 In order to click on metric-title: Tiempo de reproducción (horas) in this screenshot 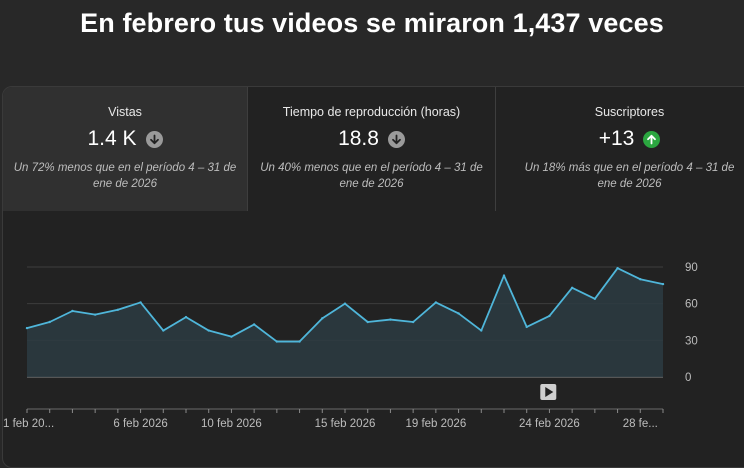, I will do `click(371, 112)`.